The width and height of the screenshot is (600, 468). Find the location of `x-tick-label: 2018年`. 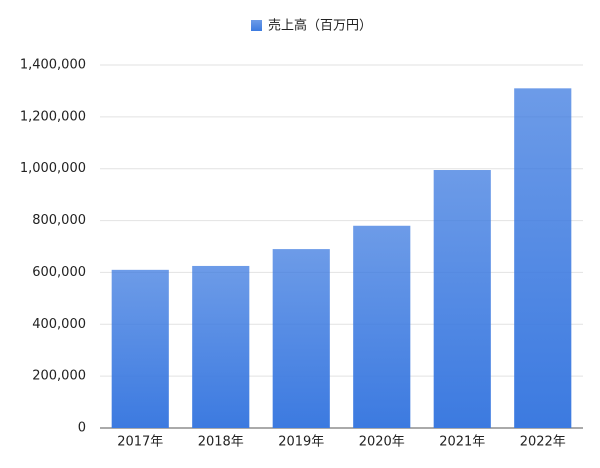

x-tick-label: 2018年 is located at coordinates (221, 442).